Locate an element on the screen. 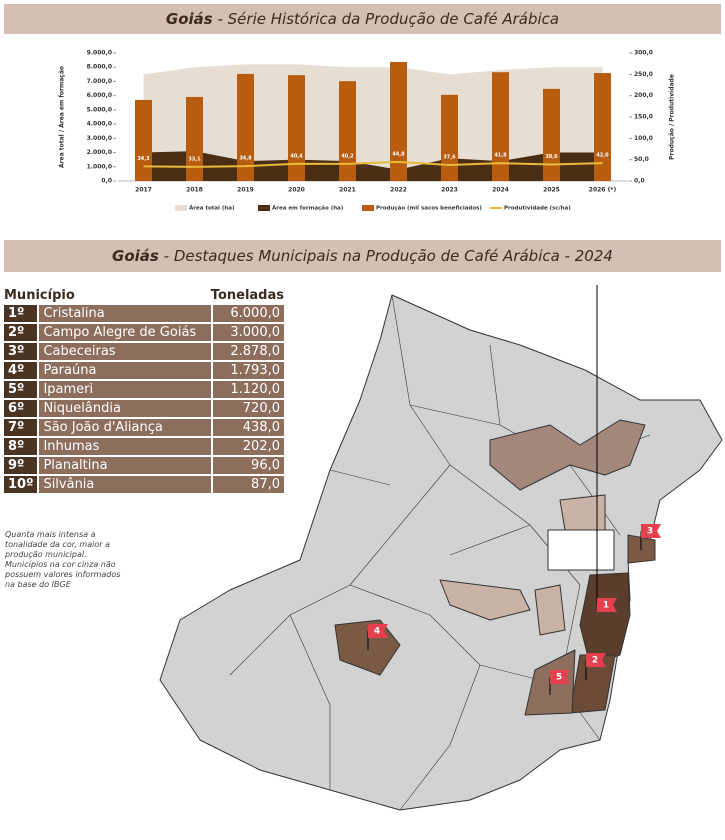 Image resolution: width=725 pixels, height=840 pixels. municipality: Planaltina is located at coordinates (124, 465).